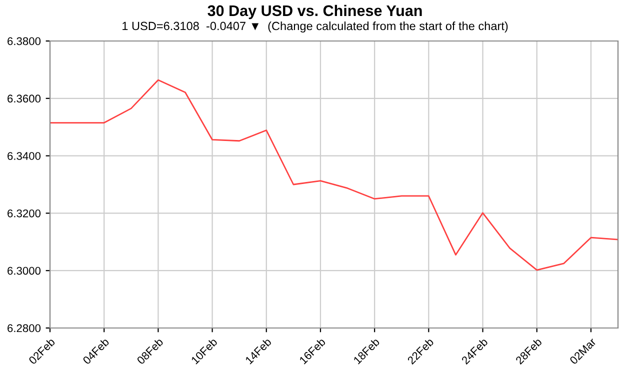  Describe the element at coordinates (24, 98) in the screenshot. I see `y-tick-label: 6.3600` at that location.